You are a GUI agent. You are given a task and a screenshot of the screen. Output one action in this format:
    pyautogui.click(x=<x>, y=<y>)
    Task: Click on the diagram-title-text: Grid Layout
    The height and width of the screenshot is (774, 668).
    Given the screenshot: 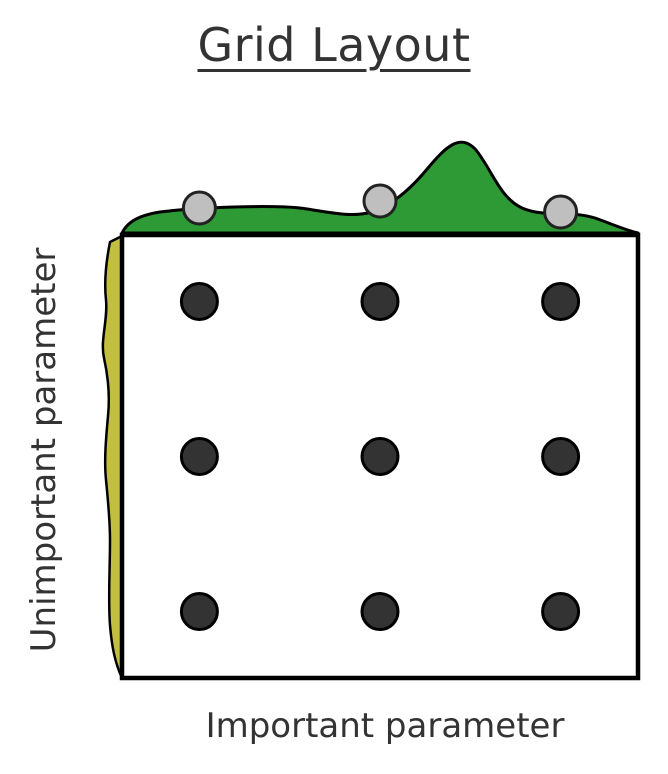 What is the action you would take?
    pyautogui.click(x=334, y=45)
    